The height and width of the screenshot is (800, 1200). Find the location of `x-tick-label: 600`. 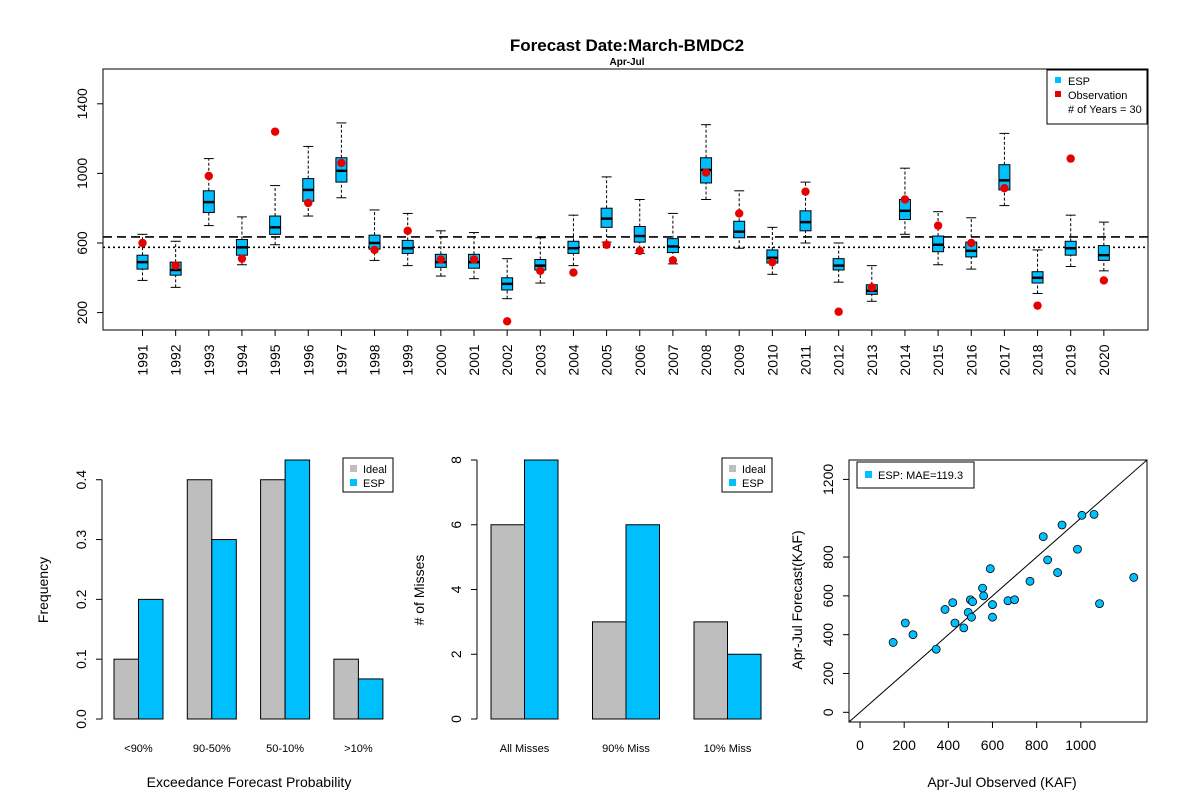

x-tick-label: 600 is located at coordinates (993, 745).